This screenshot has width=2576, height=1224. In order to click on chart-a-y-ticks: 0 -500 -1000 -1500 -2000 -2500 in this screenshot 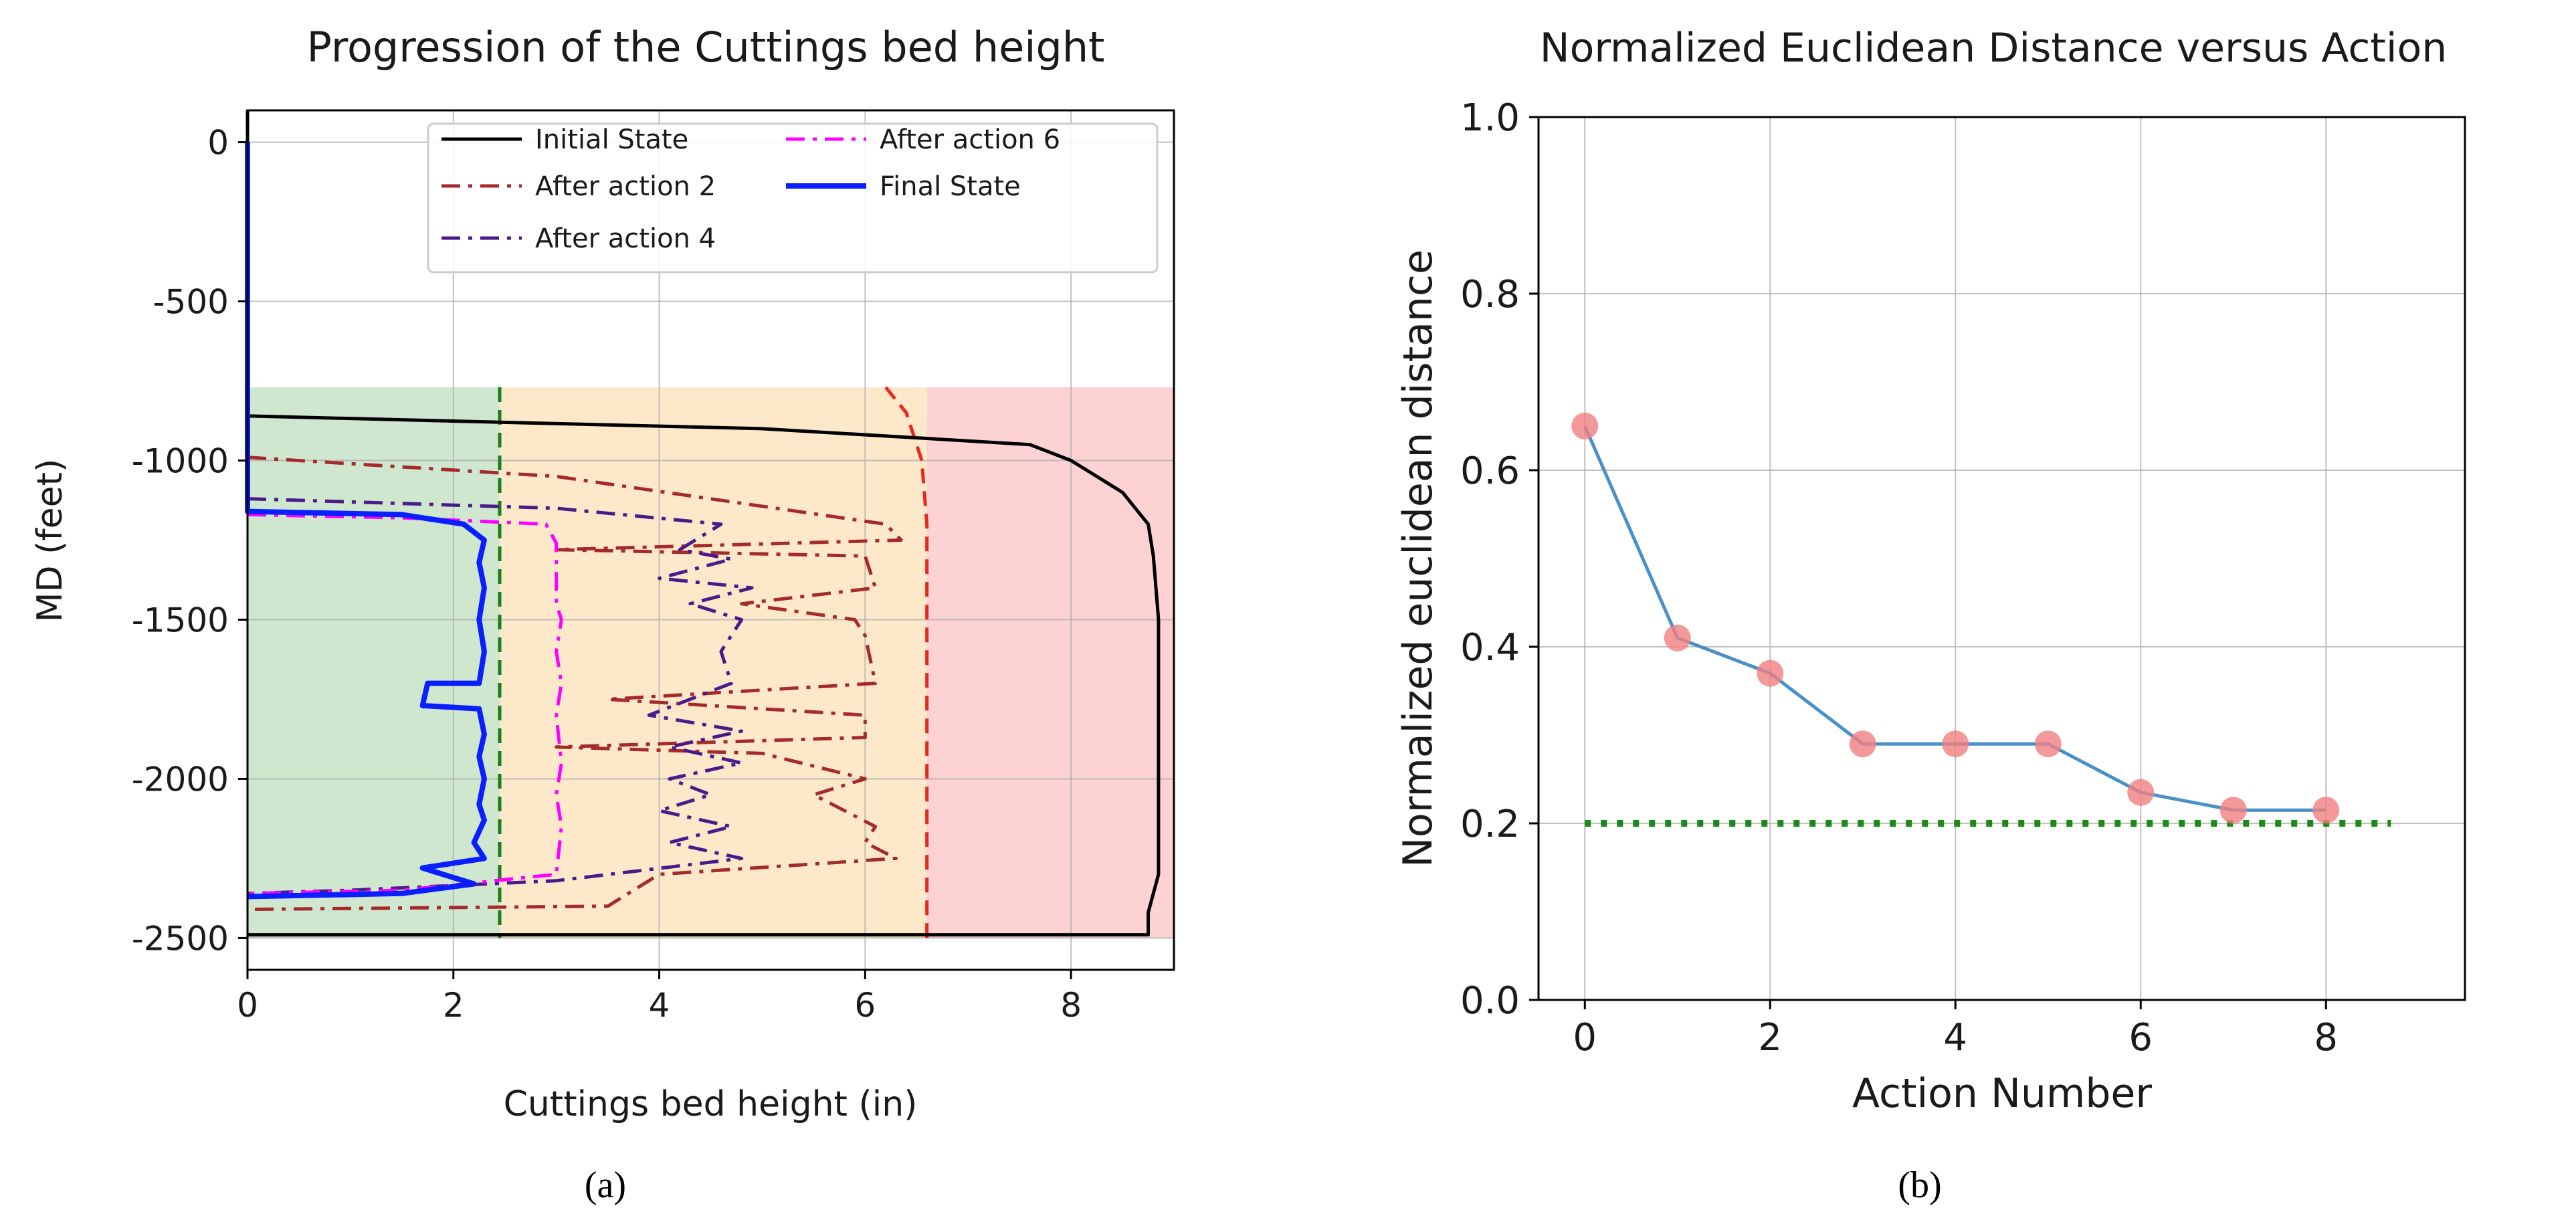, I will do `click(189, 541)`.